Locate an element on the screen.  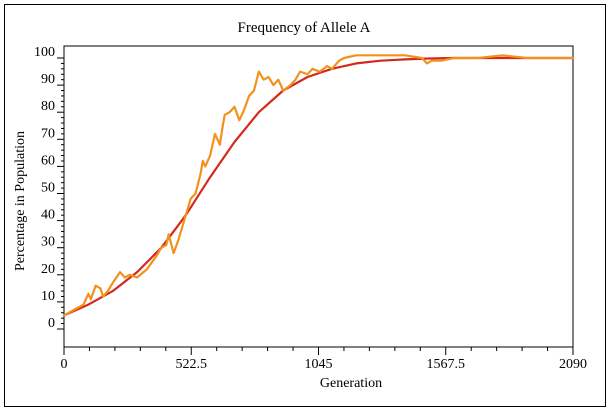
y-axis: 0 10 20 30 40 50 60 70 80 90 100 is located at coordinates (49, 188).